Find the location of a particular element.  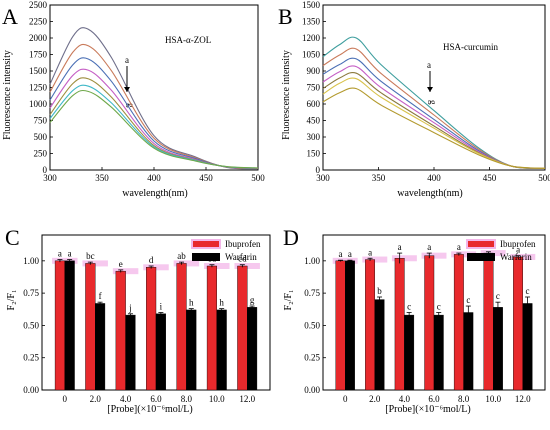

panel-letter-a: A is located at coordinates (10, 16).